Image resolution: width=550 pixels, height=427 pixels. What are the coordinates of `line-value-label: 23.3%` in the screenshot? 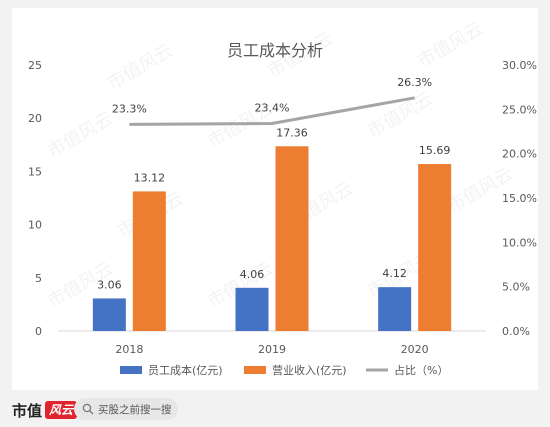 It's located at (129, 108).